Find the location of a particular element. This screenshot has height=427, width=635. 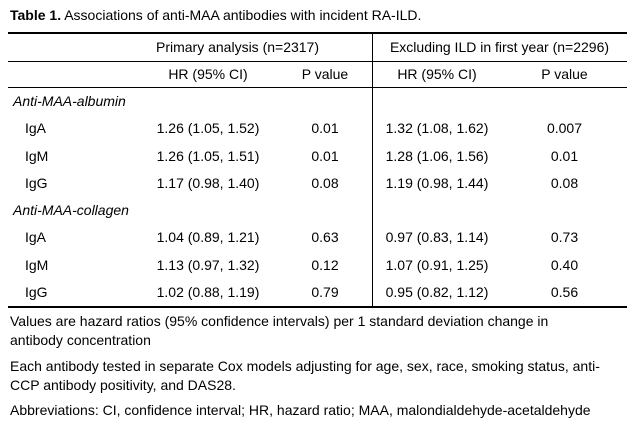

p-excluding-value: 0.73 is located at coordinates (564, 237).